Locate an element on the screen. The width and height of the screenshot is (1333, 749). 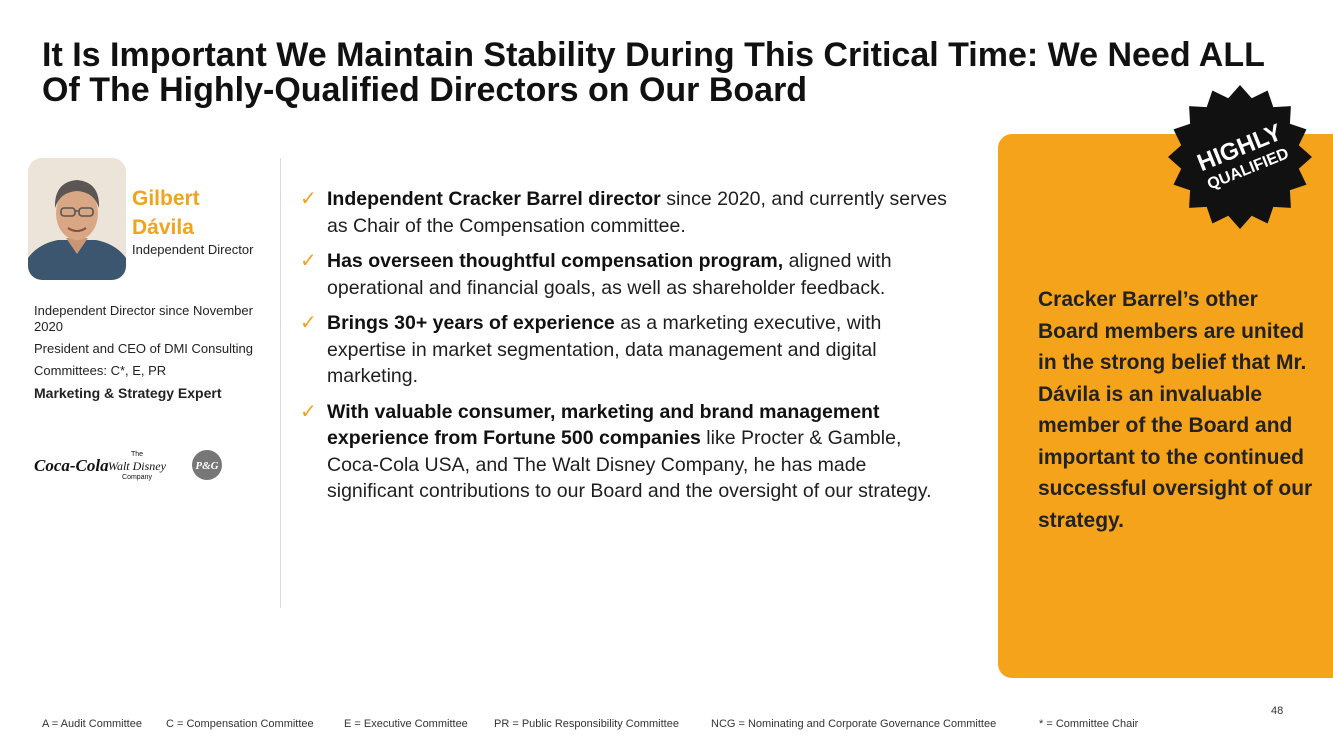
legend-audit: A = Audit Committee is located at coordinates (92, 724).